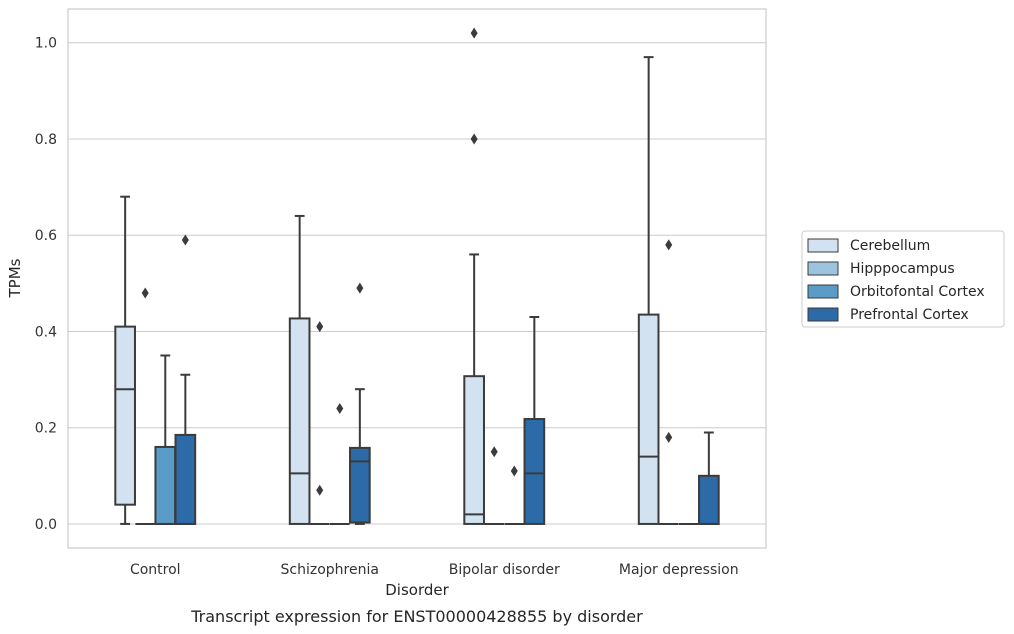  Describe the element at coordinates (46, 44) in the screenshot. I see `y-tick-label: 1.0` at that location.